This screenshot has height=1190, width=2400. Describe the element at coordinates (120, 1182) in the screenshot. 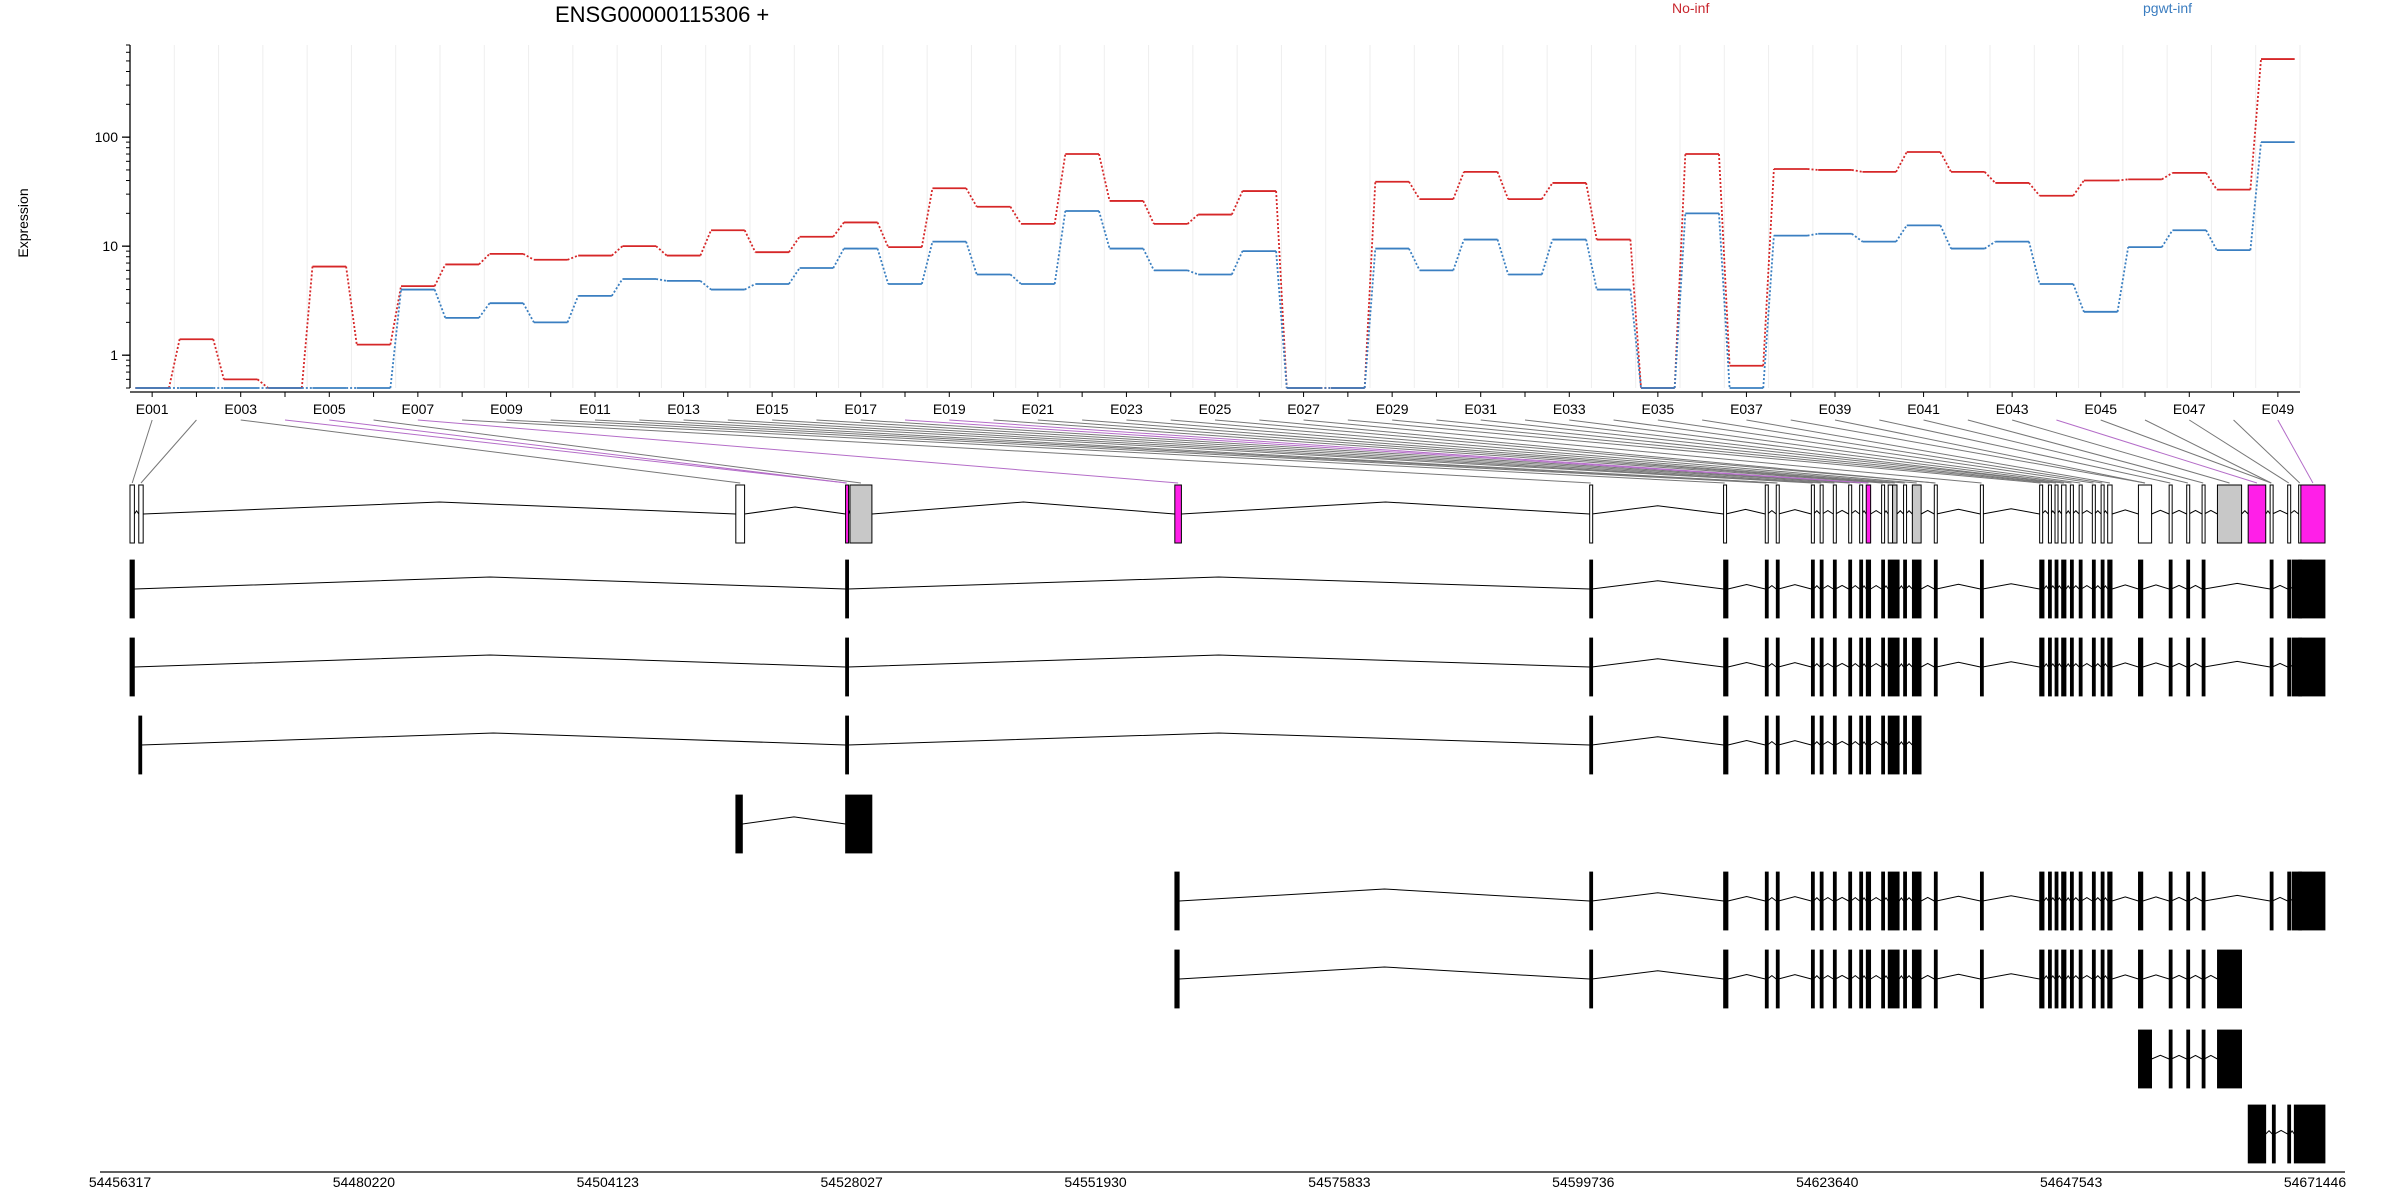

I see `genomic-tick-label: 54456317` at that location.